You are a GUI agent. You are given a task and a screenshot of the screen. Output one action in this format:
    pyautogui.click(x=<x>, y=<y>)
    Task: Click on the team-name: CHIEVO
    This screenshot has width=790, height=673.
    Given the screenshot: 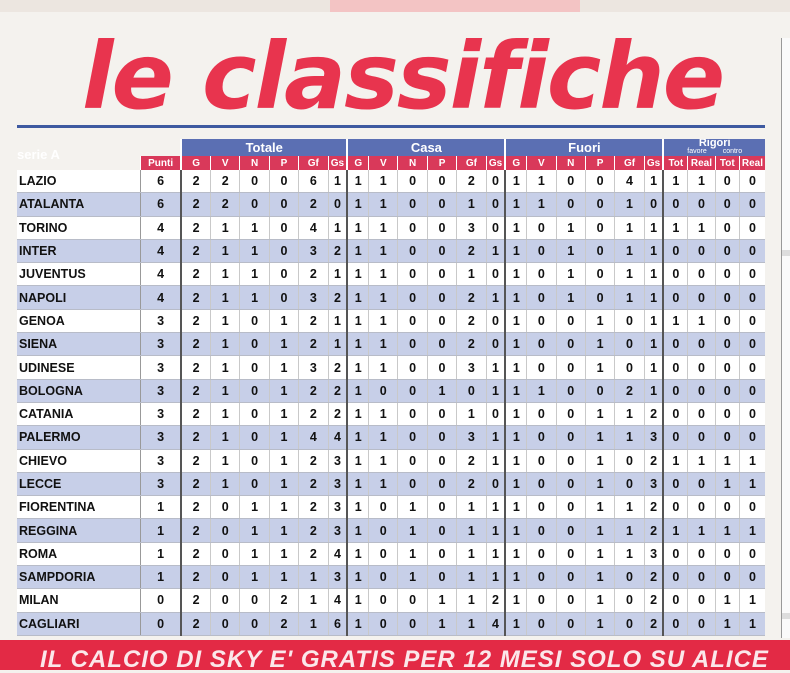 What is the action you would take?
    pyautogui.click(x=79, y=461)
    